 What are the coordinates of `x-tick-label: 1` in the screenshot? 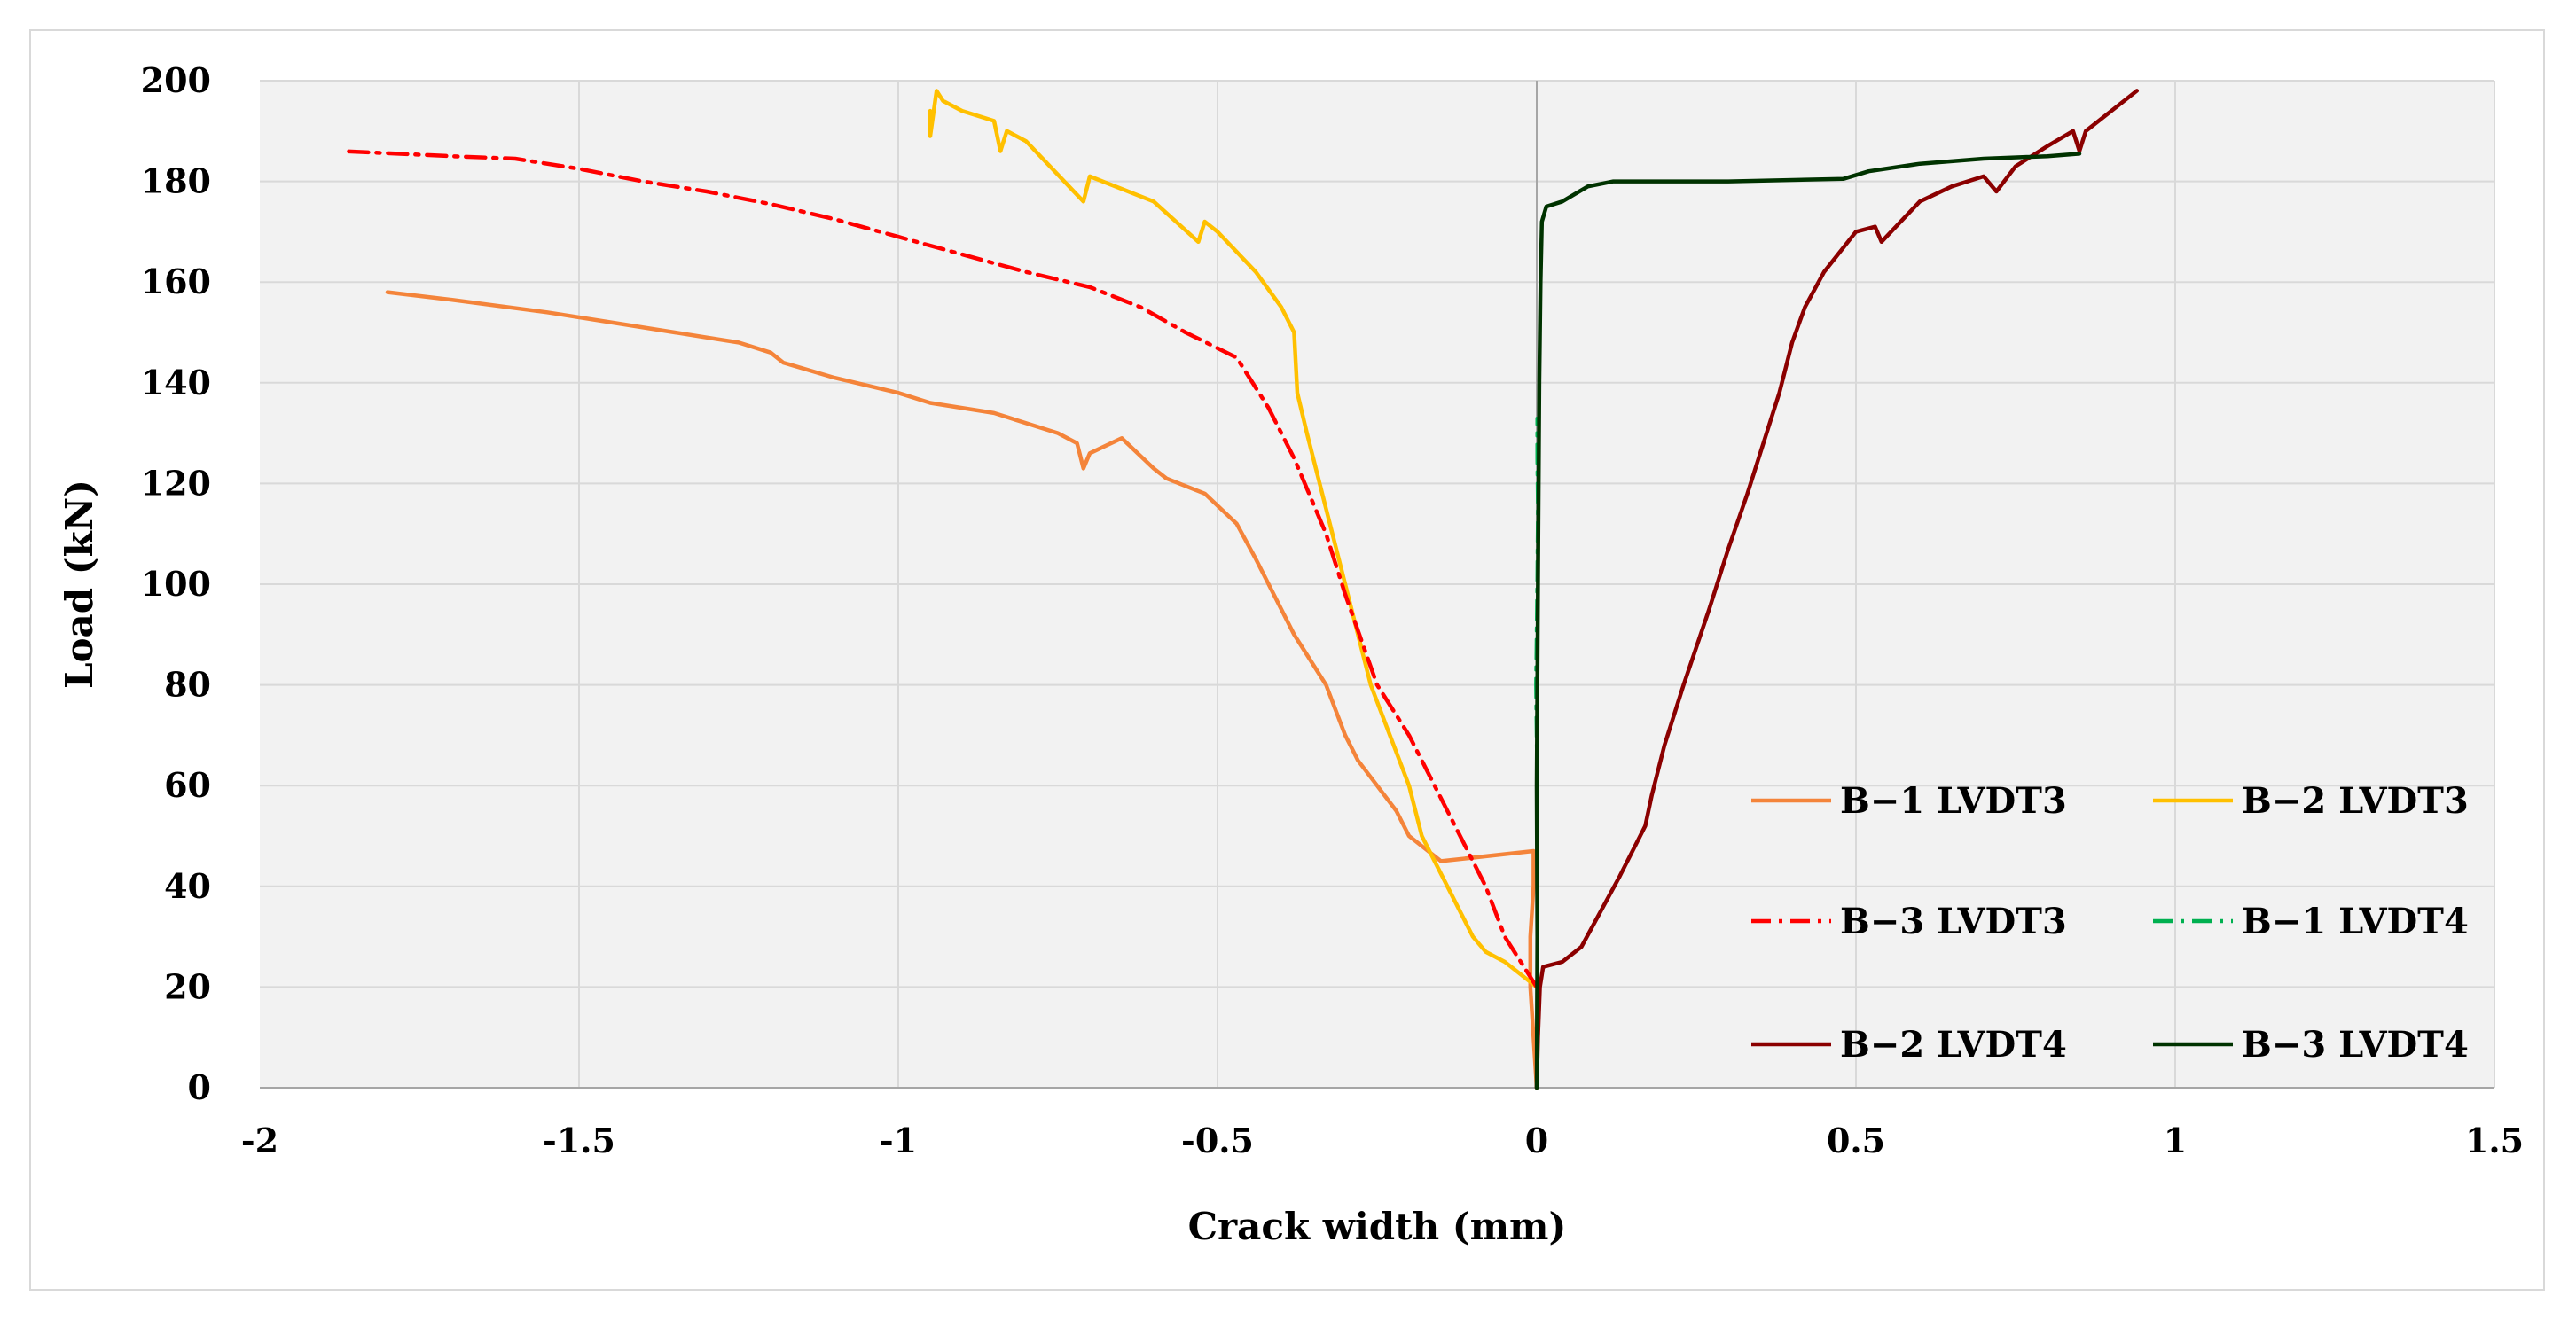 It's located at (2175, 1140).